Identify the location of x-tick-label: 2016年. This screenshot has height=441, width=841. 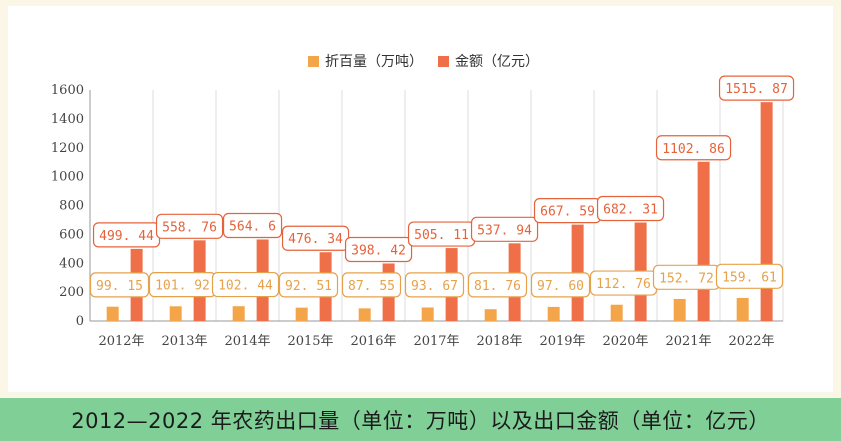
(373, 341).